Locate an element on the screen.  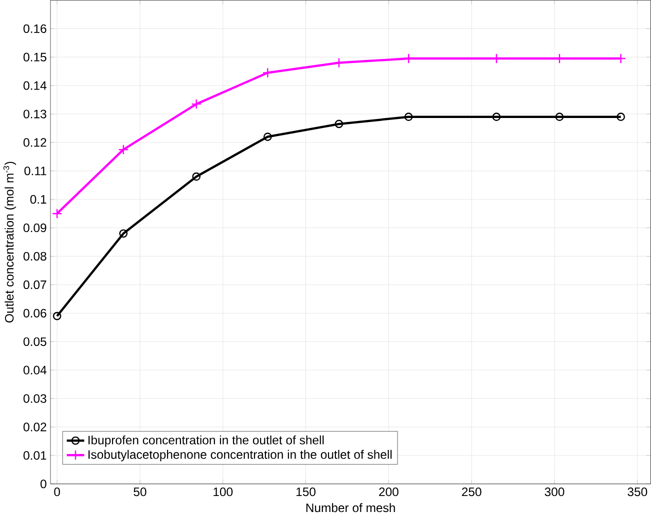
y-tick-label: 0.09 is located at coordinates (35, 228).